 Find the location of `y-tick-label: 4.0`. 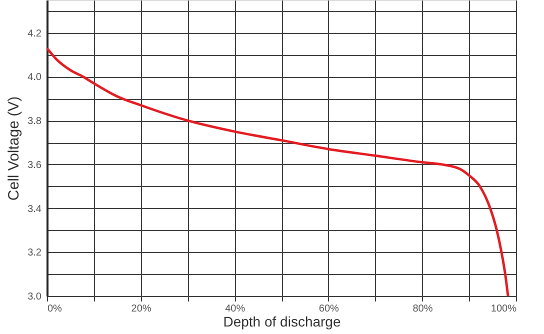

y-tick-label: 4.0 is located at coordinates (35, 78).